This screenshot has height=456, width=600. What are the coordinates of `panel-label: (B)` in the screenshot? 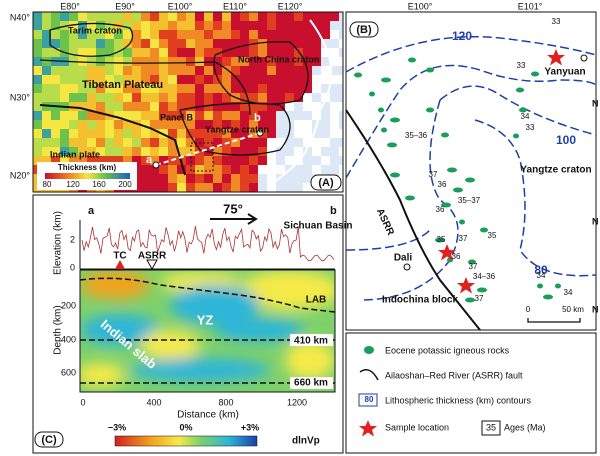 It's located at (364, 30).